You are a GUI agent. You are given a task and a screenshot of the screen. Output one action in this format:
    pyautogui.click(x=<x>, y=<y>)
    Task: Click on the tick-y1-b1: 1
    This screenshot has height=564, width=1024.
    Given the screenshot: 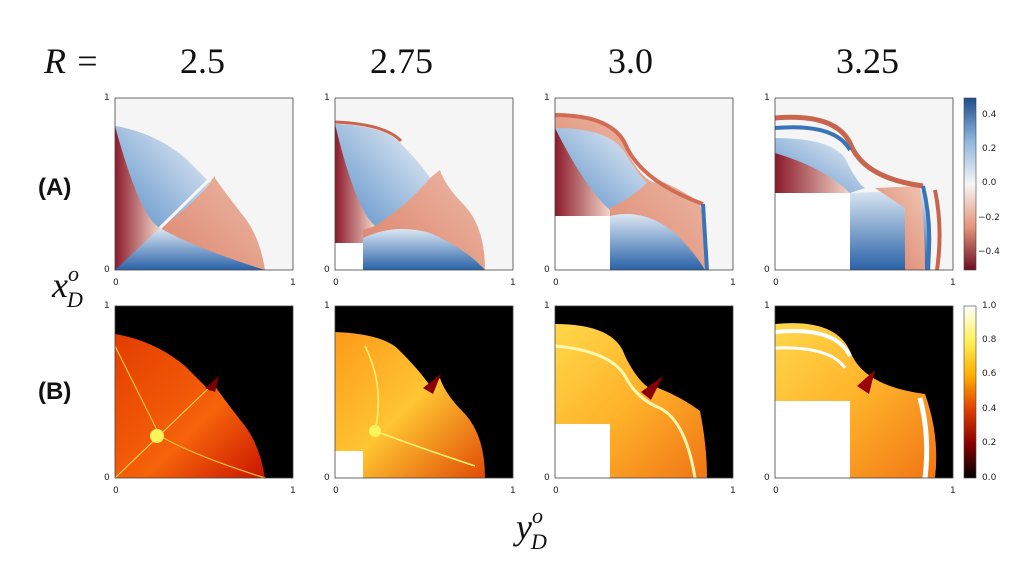 What is the action you would take?
    pyautogui.click(x=107, y=306)
    